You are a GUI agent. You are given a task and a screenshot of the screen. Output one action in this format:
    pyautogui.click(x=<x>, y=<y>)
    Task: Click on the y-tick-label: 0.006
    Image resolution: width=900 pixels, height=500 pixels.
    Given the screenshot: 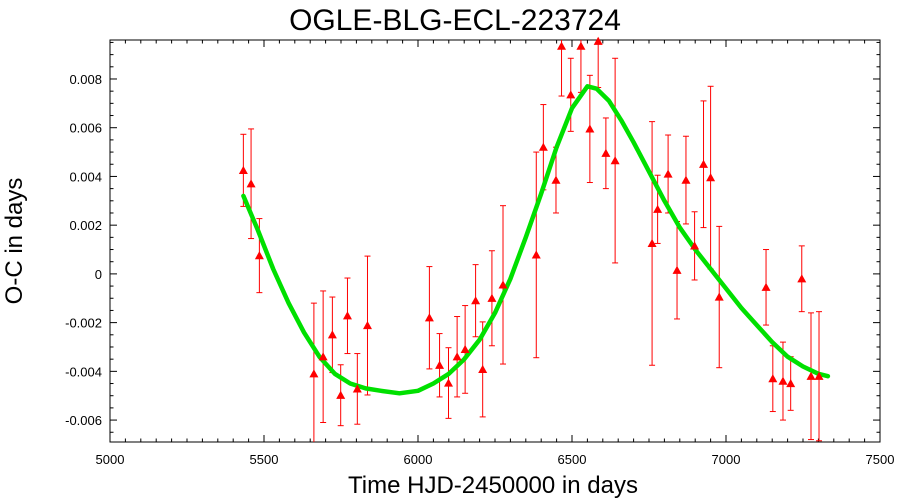 What is the action you would take?
    pyautogui.click(x=85, y=128)
    